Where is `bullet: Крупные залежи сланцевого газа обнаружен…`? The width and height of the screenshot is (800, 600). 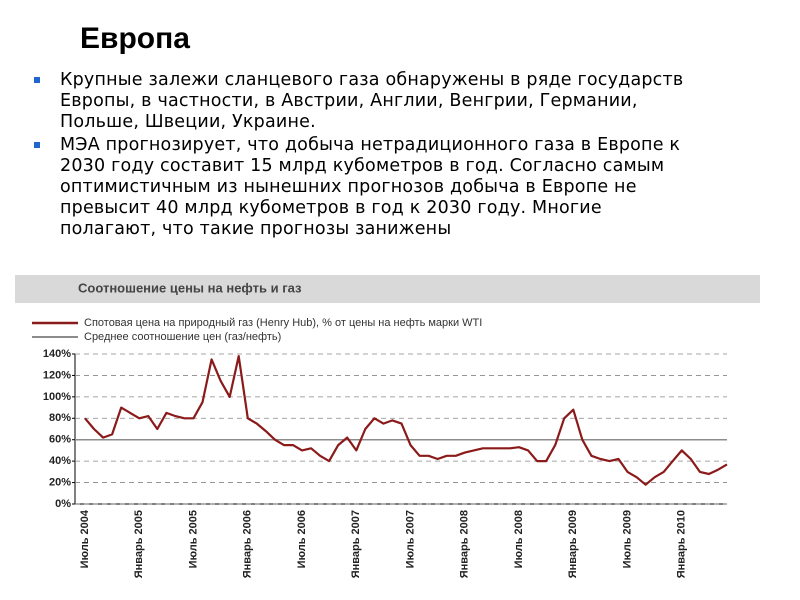 bullet: Крупные залежи сланцевого газа обнаружен… is located at coordinates (360, 101).